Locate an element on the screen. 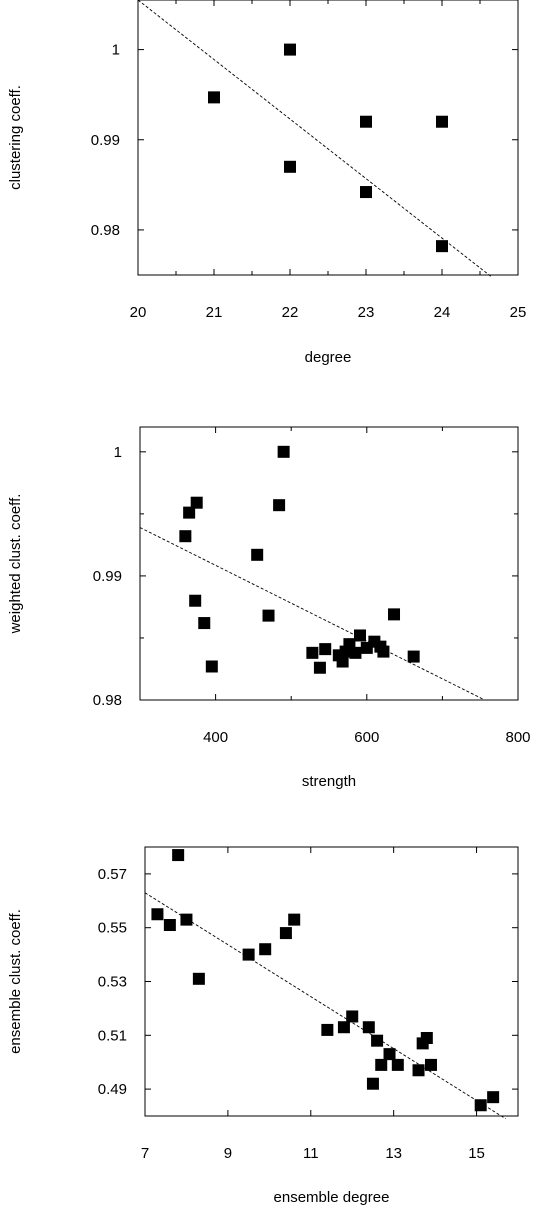 The image size is (540, 1216). y-tick-label: 0.57 is located at coordinates (112, 874).